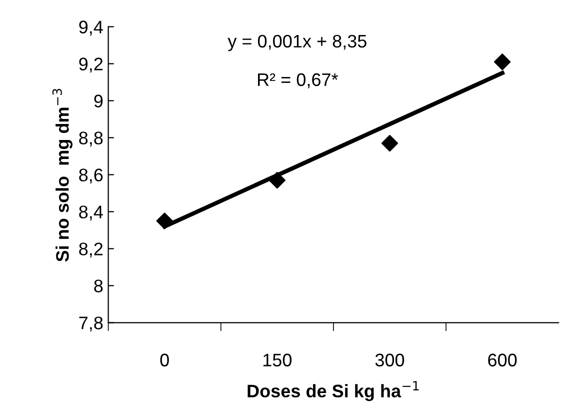 This screenshot has width=570, height=411. What do you see at coordinates (298, 80) in the screenshot?
I see `annotation: R² = 0,67*` at bounding box center [298, 80].